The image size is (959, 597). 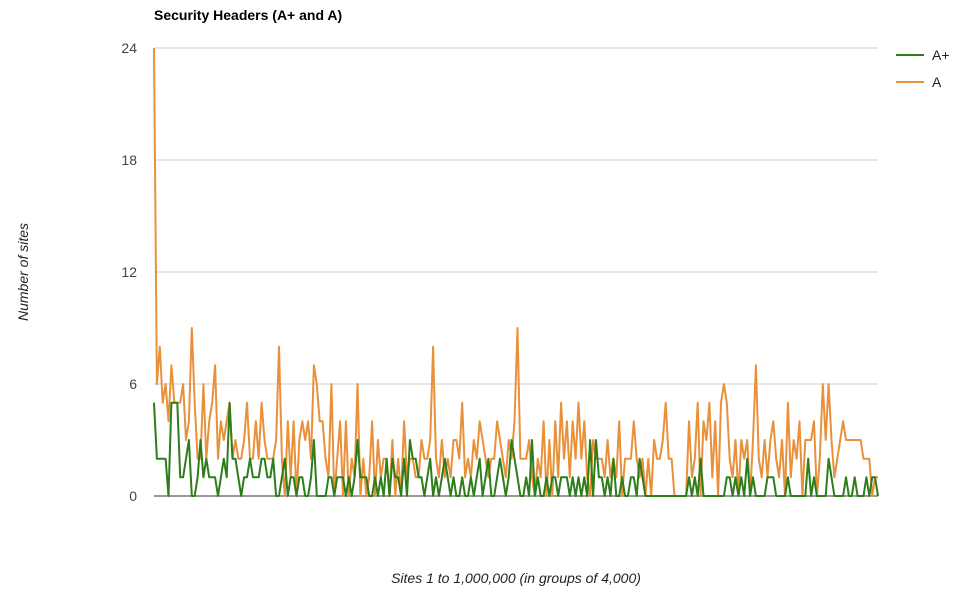 I want to click on y-tick-label: 18, so click(x=129, y=160).